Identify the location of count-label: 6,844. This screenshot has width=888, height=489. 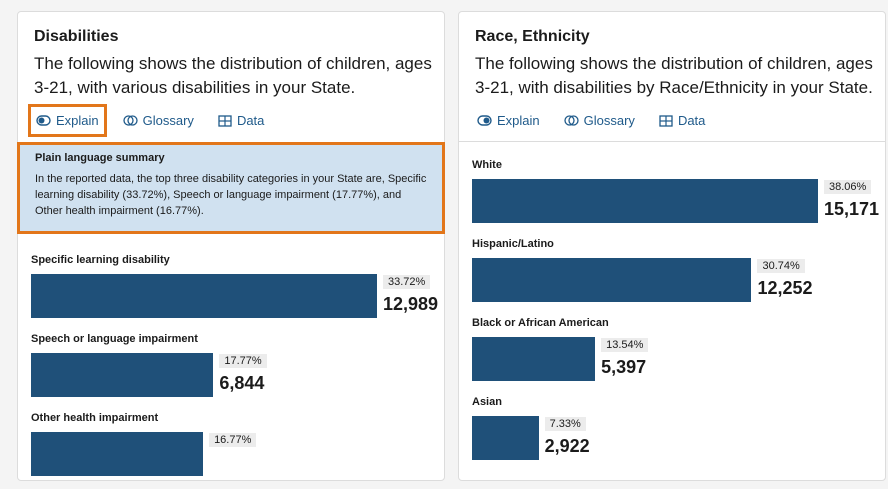
(242, 383).